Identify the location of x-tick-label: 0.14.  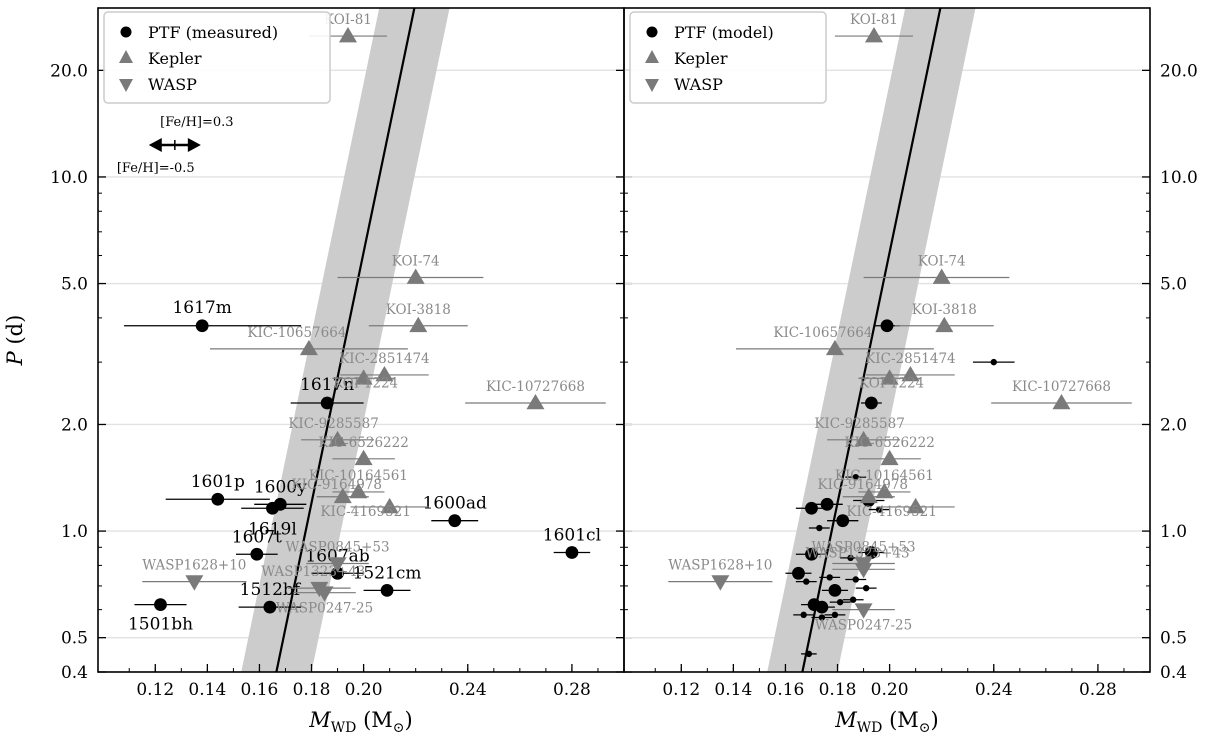
(207, 690).